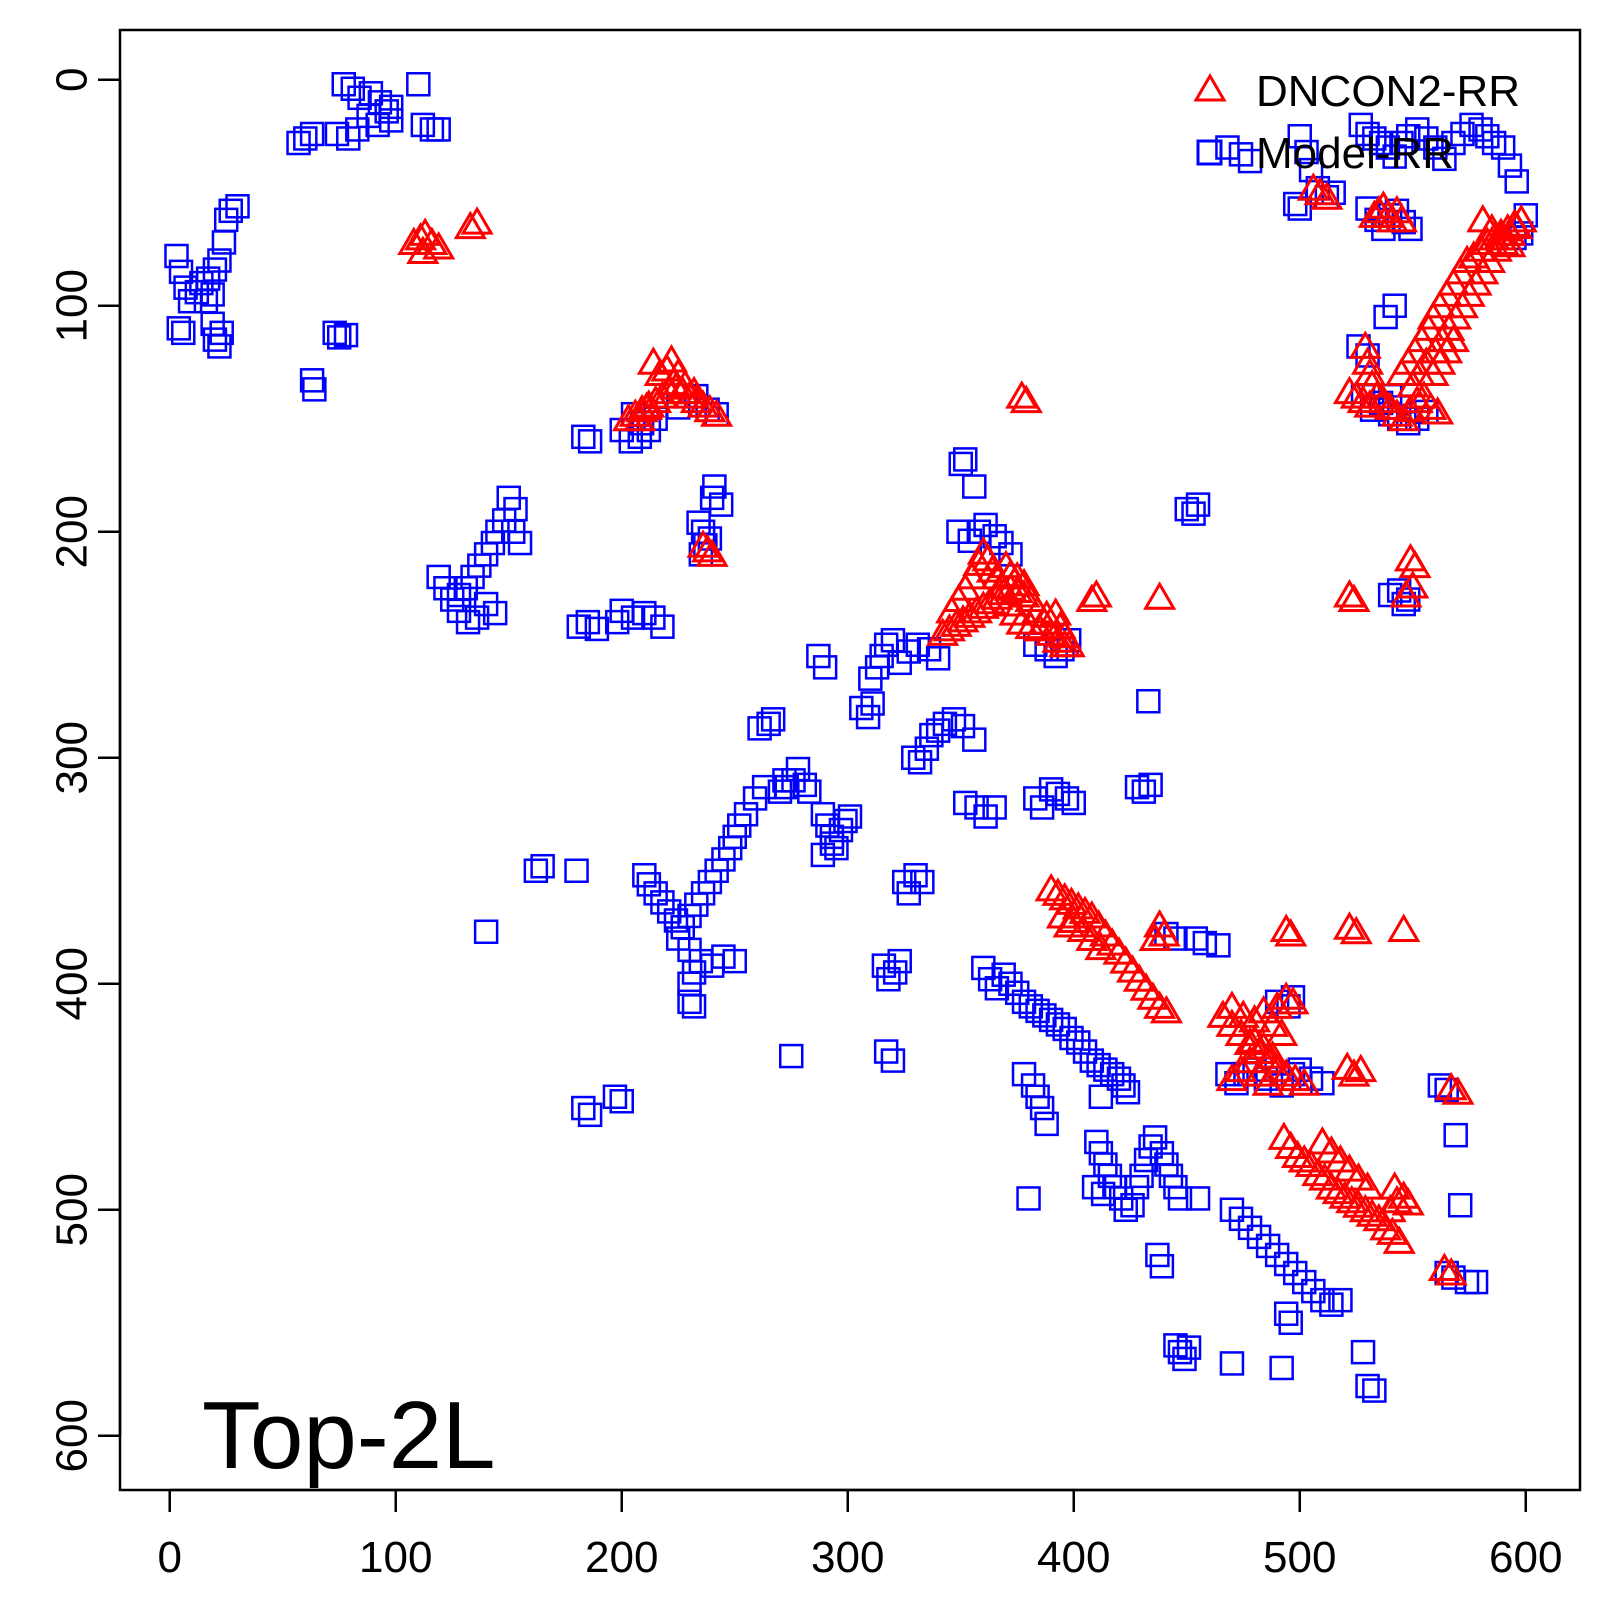 This screenshot has width=1600, height=1600. I want to click on y-tick-label: 0, so click(72, 79).